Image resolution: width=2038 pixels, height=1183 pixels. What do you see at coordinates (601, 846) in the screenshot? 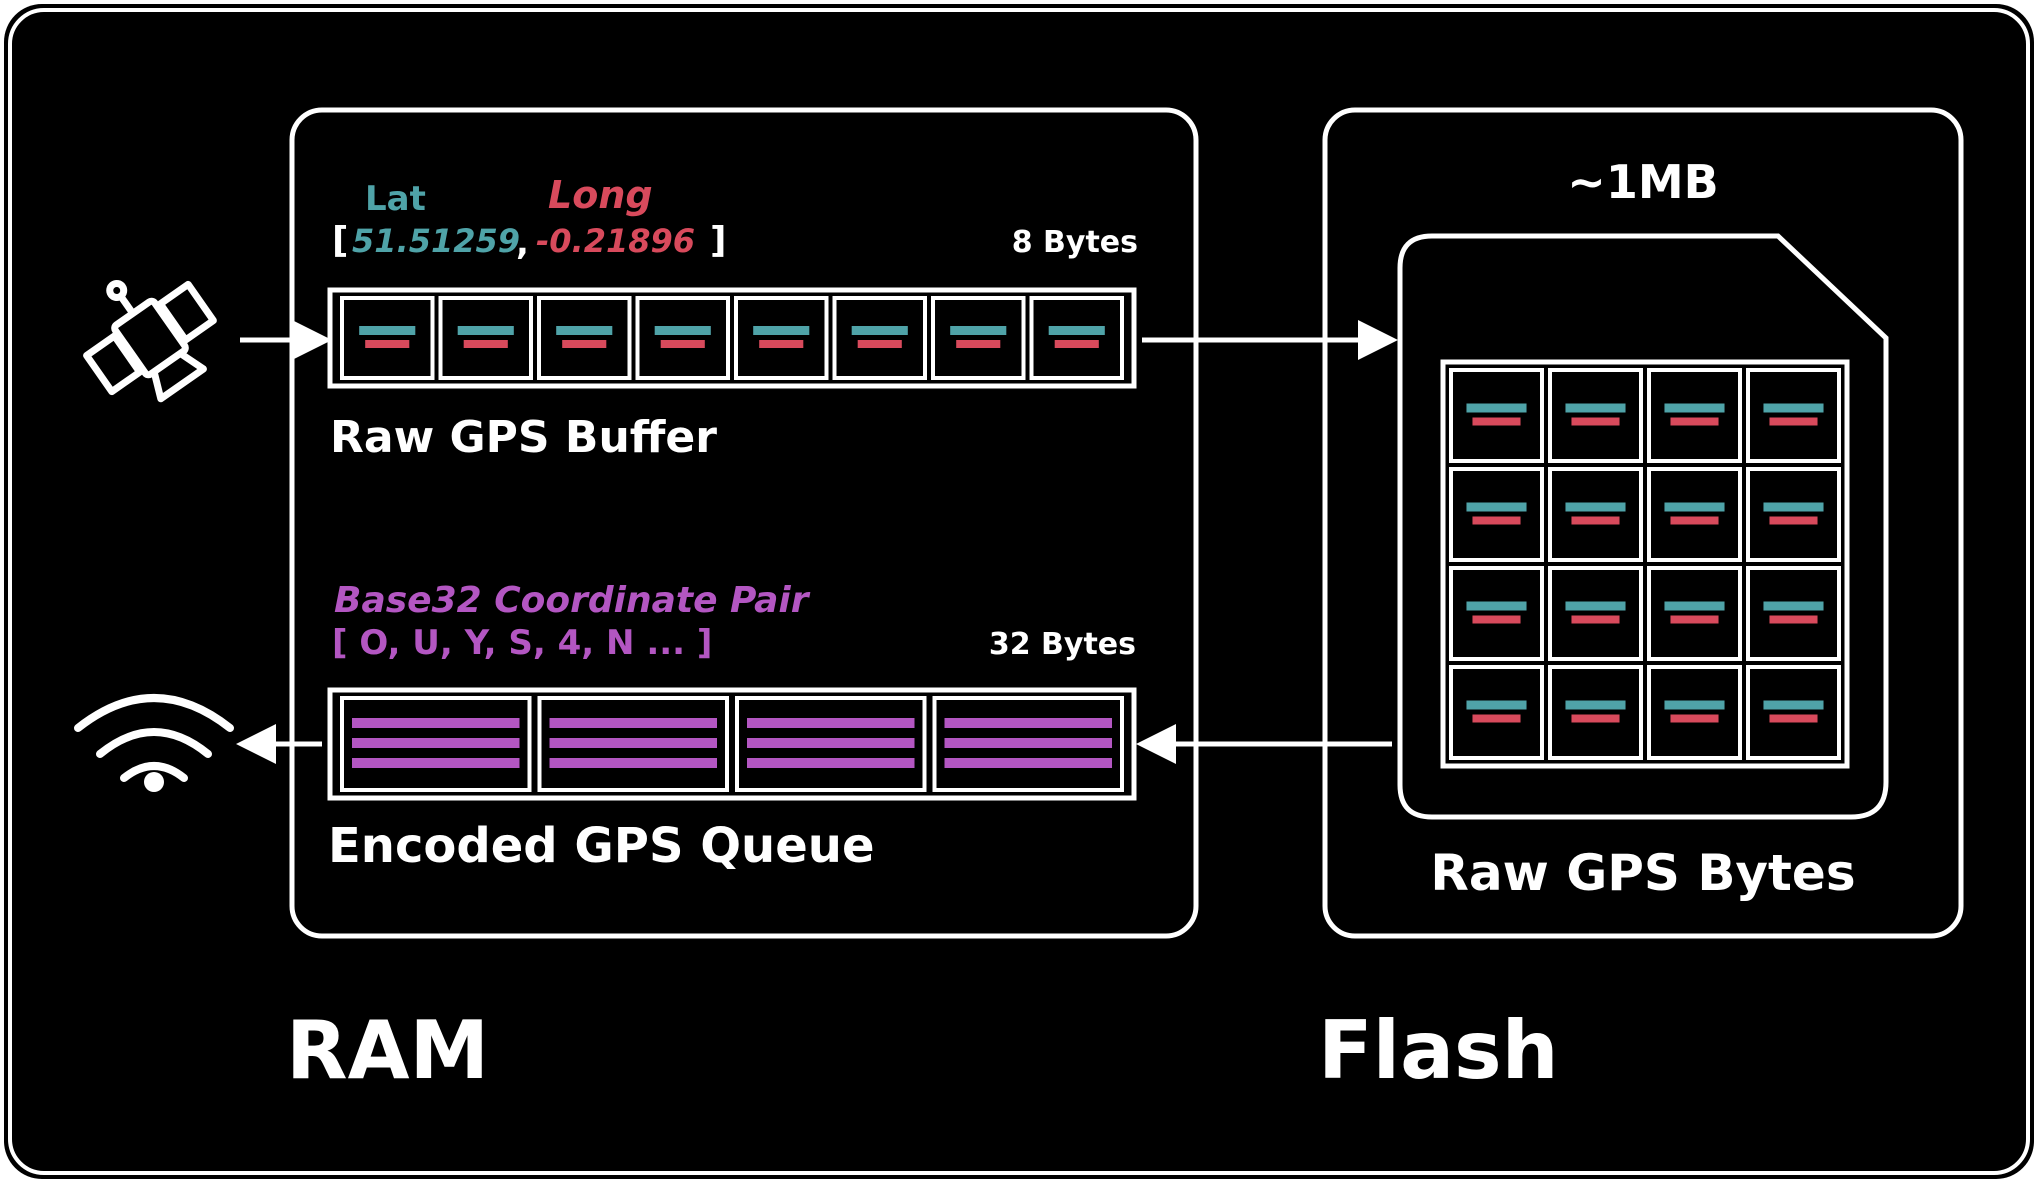
I see `encoded-queue-label: Encoded GPS Queue` at bounding box center [601, 846].